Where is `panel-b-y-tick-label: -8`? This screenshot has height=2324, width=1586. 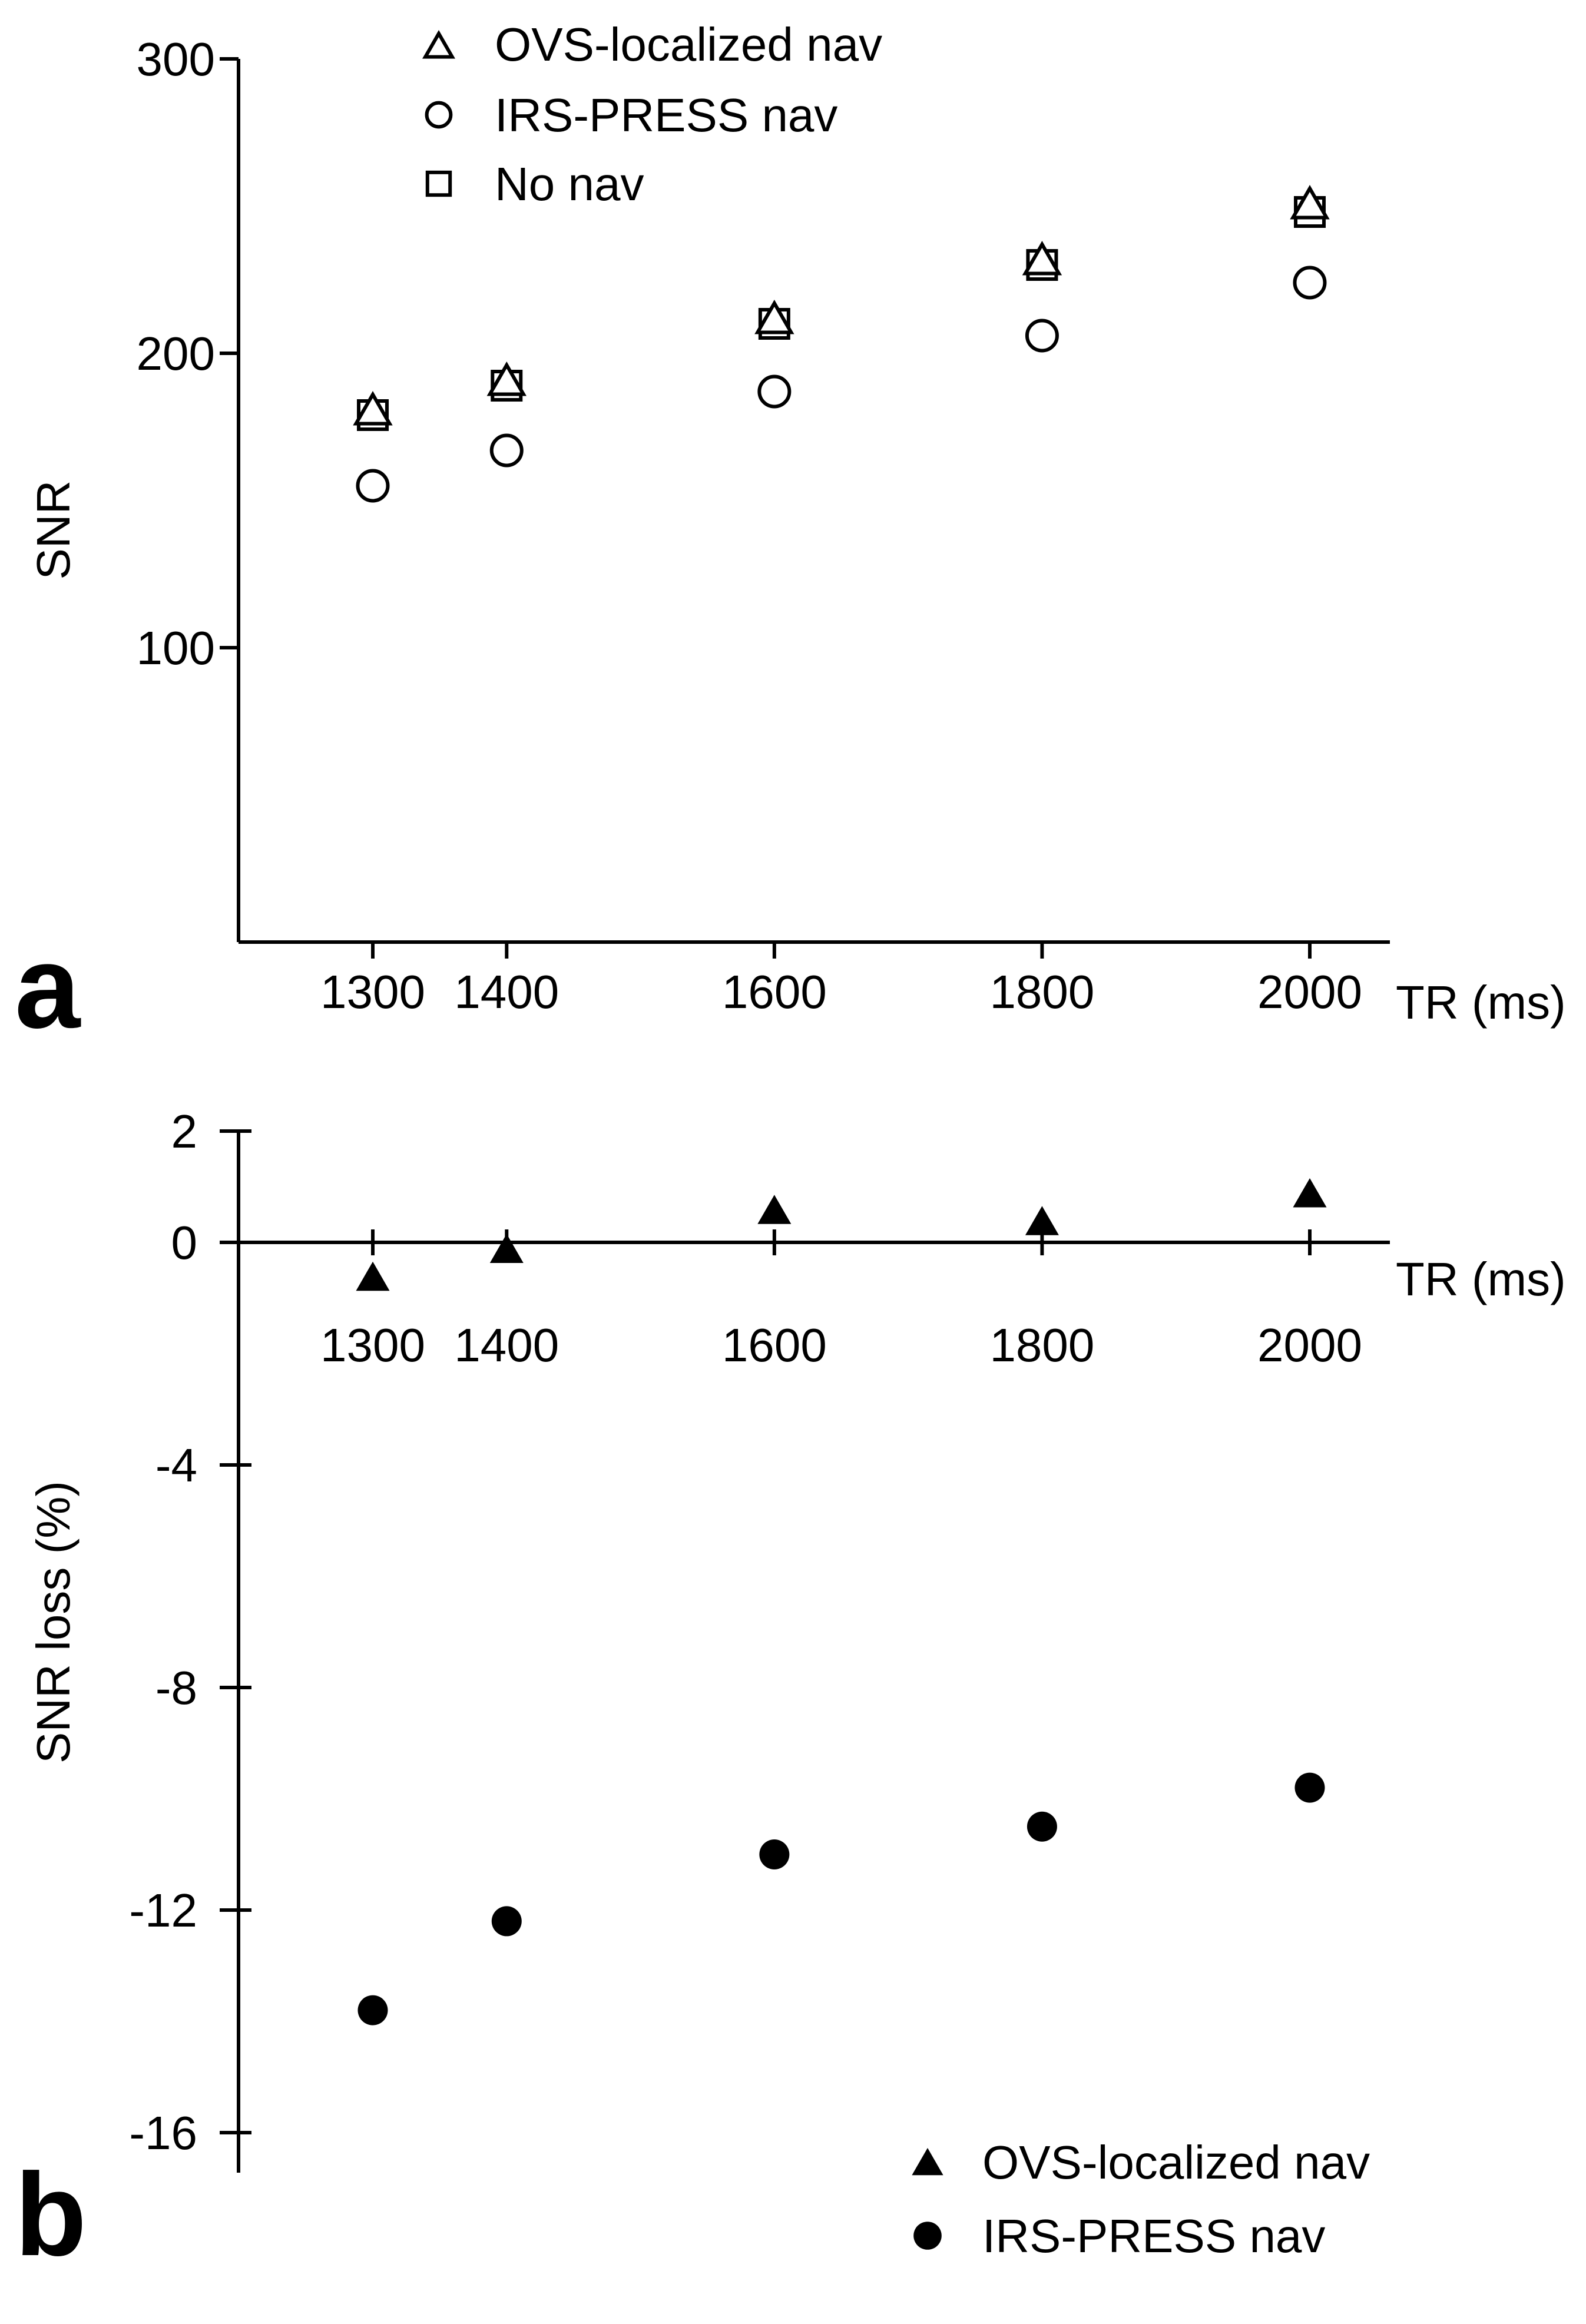
panel-b-y-tick-label: -8 is located at coordinates (176, 1688).